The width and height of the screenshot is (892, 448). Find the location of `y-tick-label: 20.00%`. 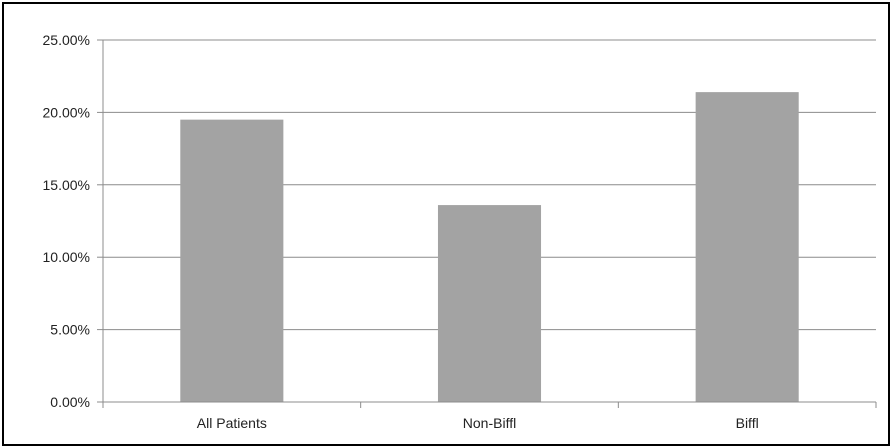

y-tick-label: 20.00% is located at coordinates (66, 112).